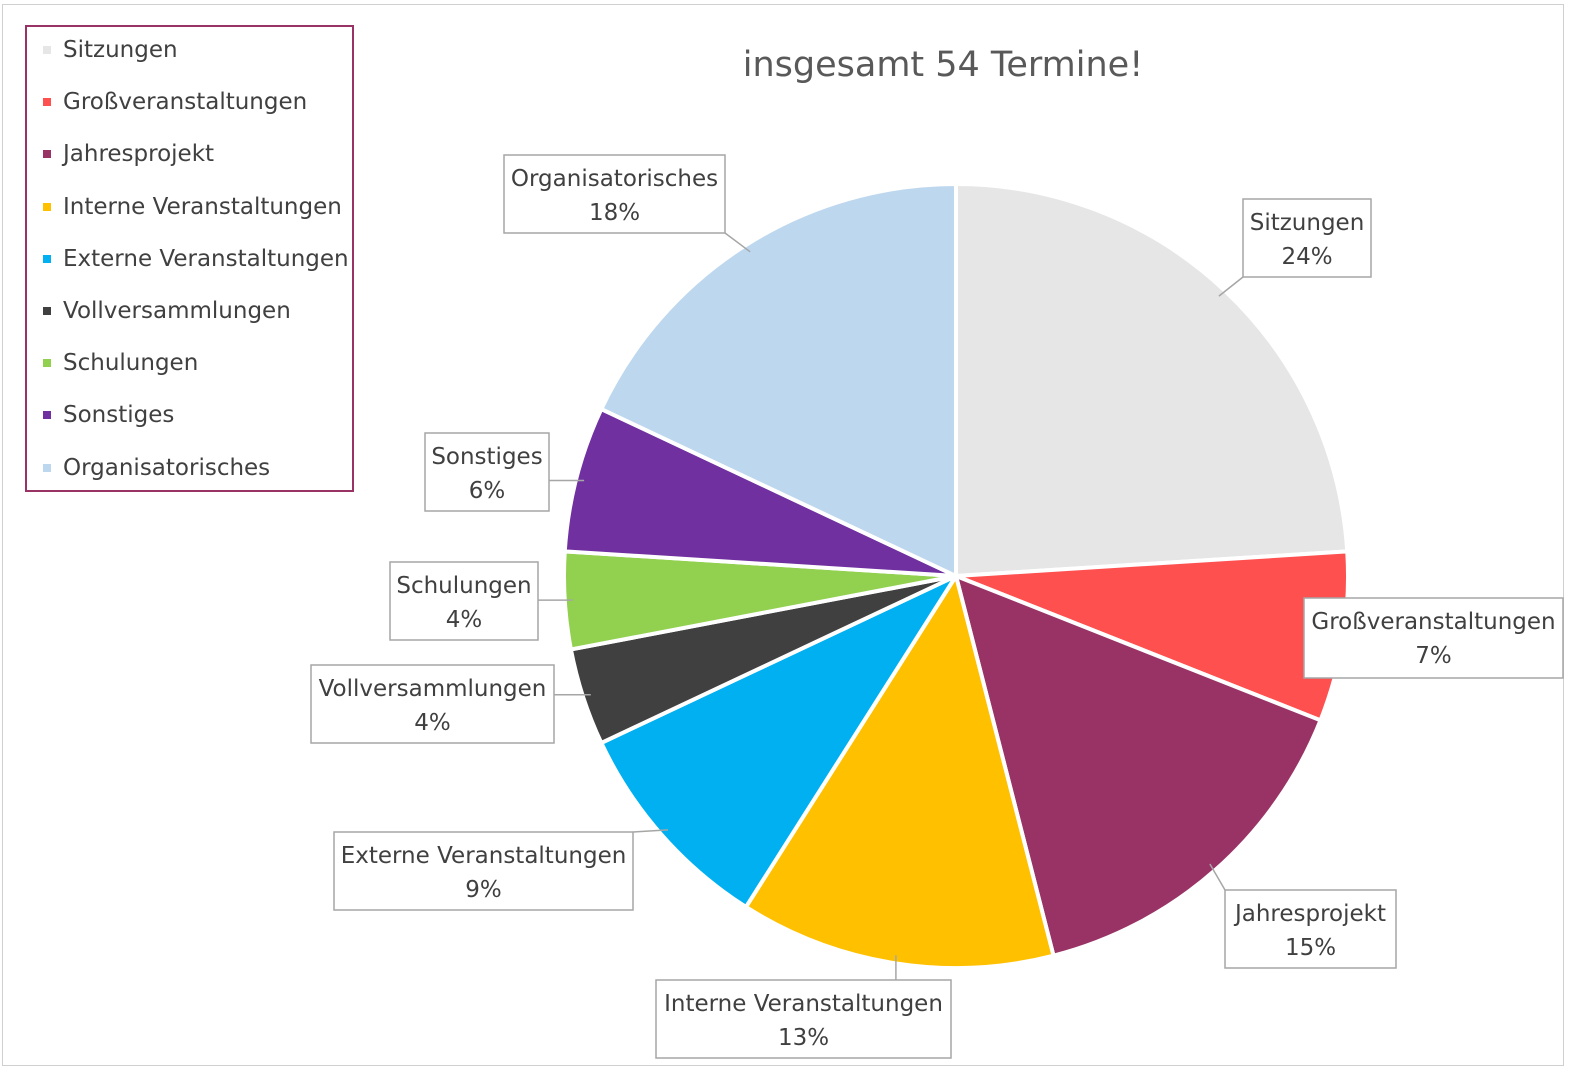 The image size is (1582, 1080). What do you see at coordinates (803, 1038) in the screenshot?
I see `data-label-percent: 13%` at bounding box center [803, 1038].